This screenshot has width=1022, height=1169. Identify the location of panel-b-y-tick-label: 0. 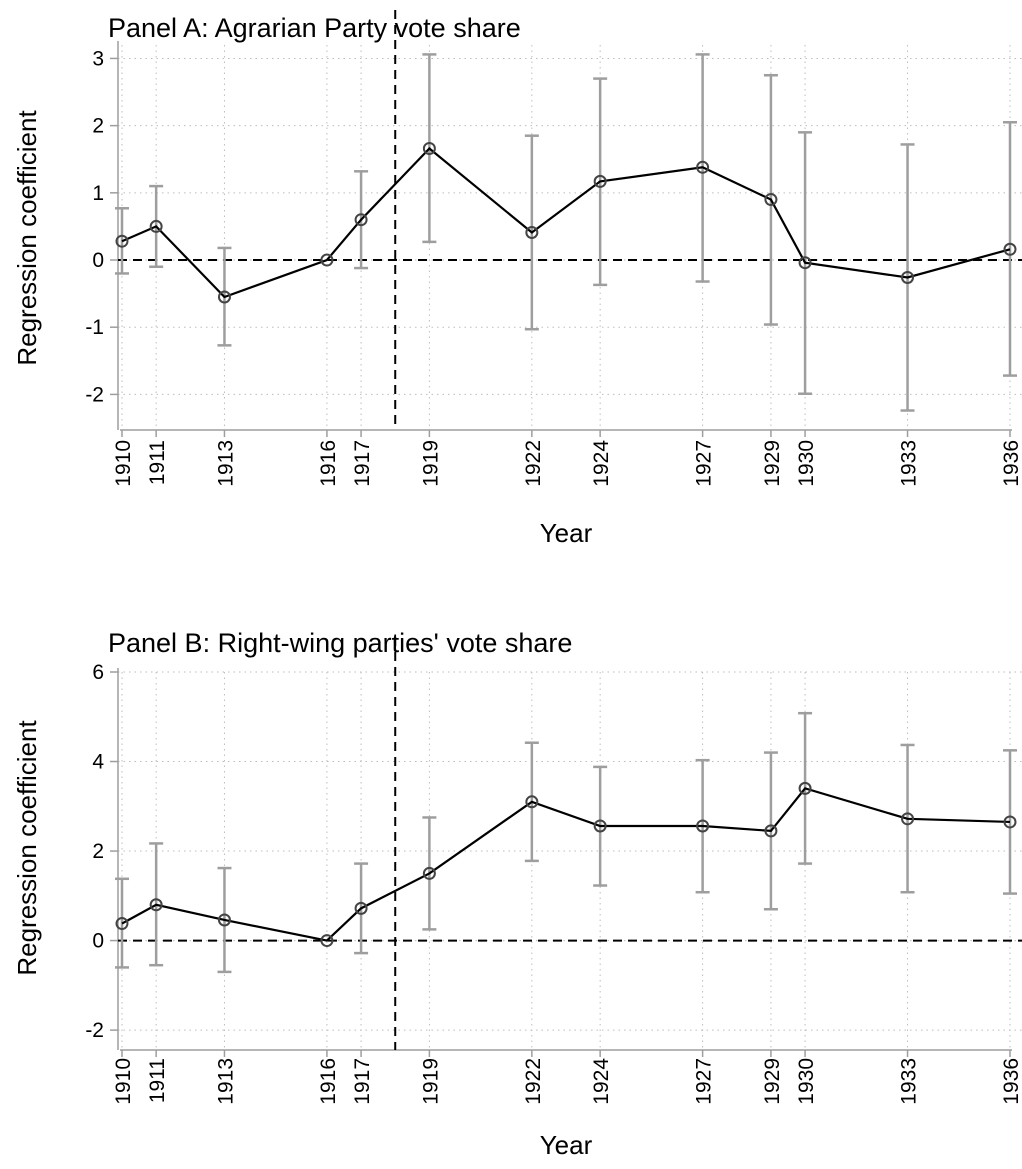
(98, 941).